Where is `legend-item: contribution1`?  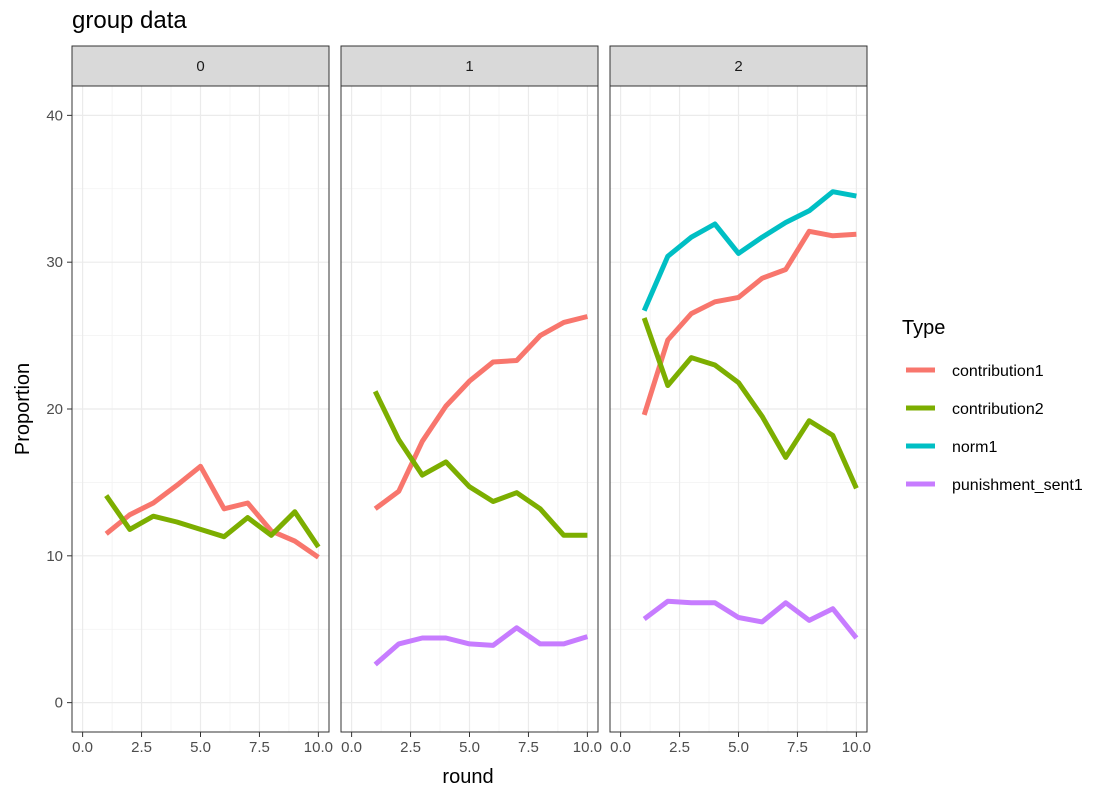
legend-item: contribution1 is located at coordinates (975, 371).